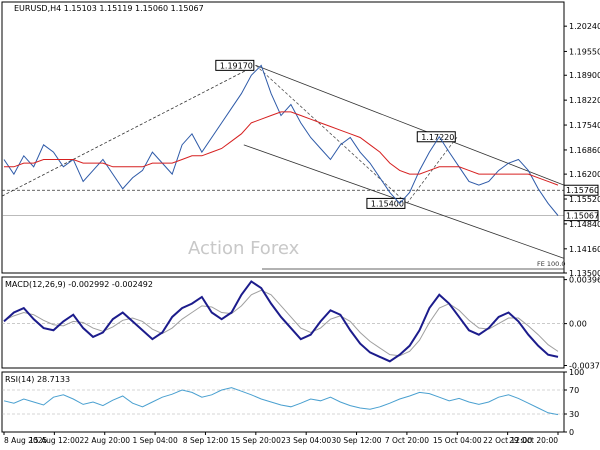 This screenshot has width=600, height=450. What do you see at coordinates (410, 125) in the screenshot?
I see `channel-upper-line` at bounding box center [410, 125].